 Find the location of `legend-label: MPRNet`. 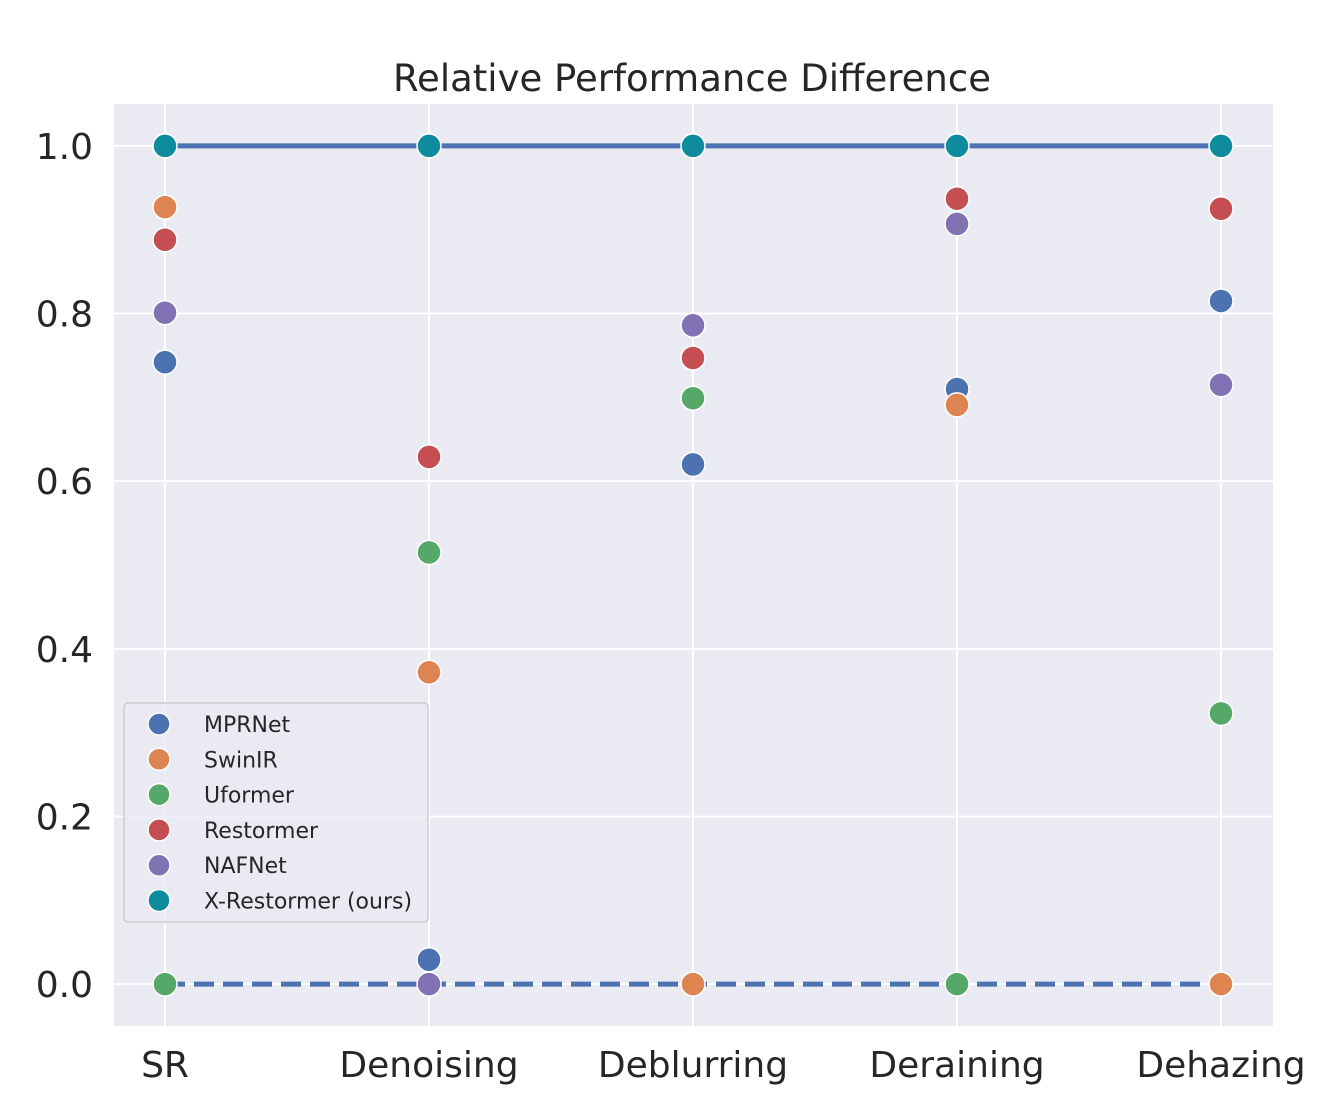

legend-label: MPRNet is located at coordinates (247, 725).